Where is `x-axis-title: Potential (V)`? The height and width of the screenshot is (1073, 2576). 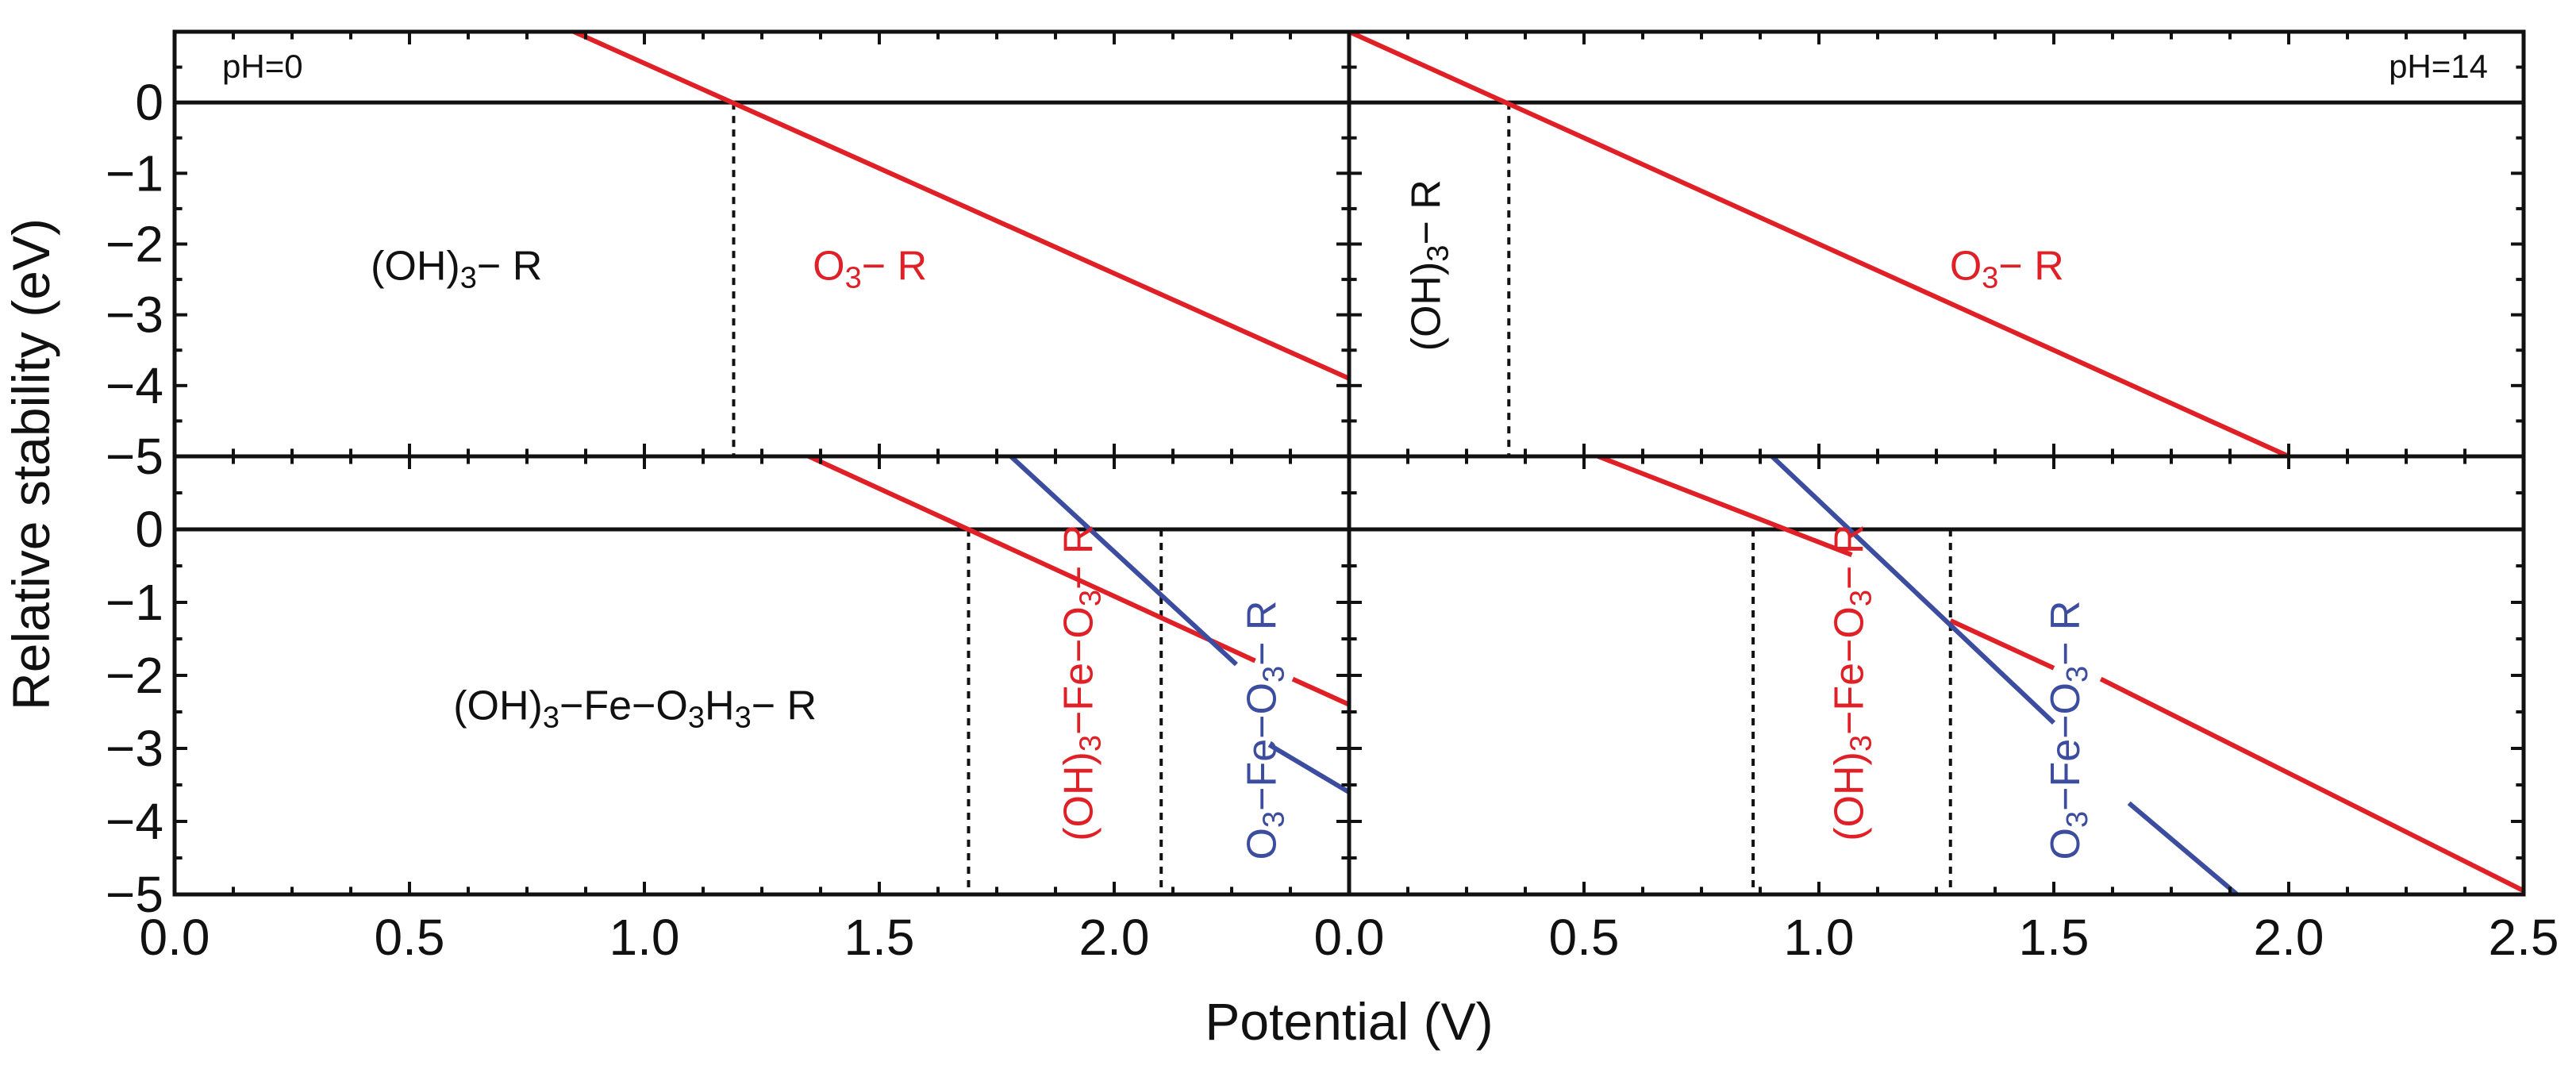
x-axis-title: Potential (V) is located at coordinates (1349, 1021).